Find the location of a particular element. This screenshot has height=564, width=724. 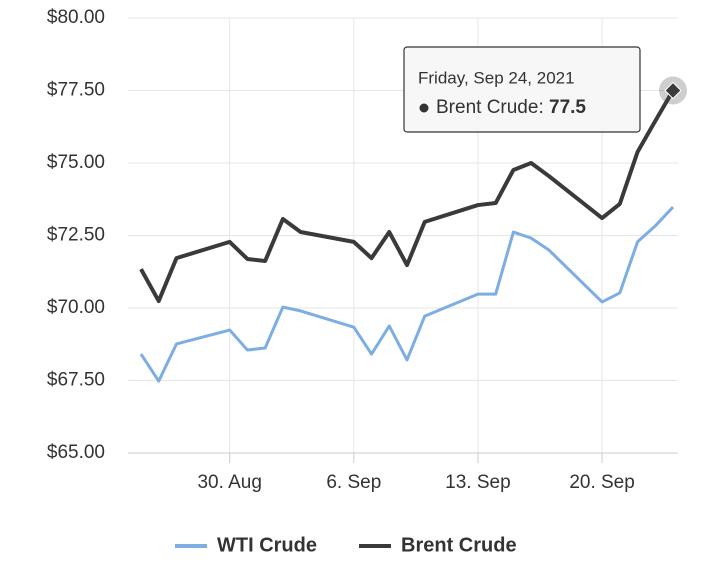

y-tick-label: $65.00 is located at coordinates (76, 452).